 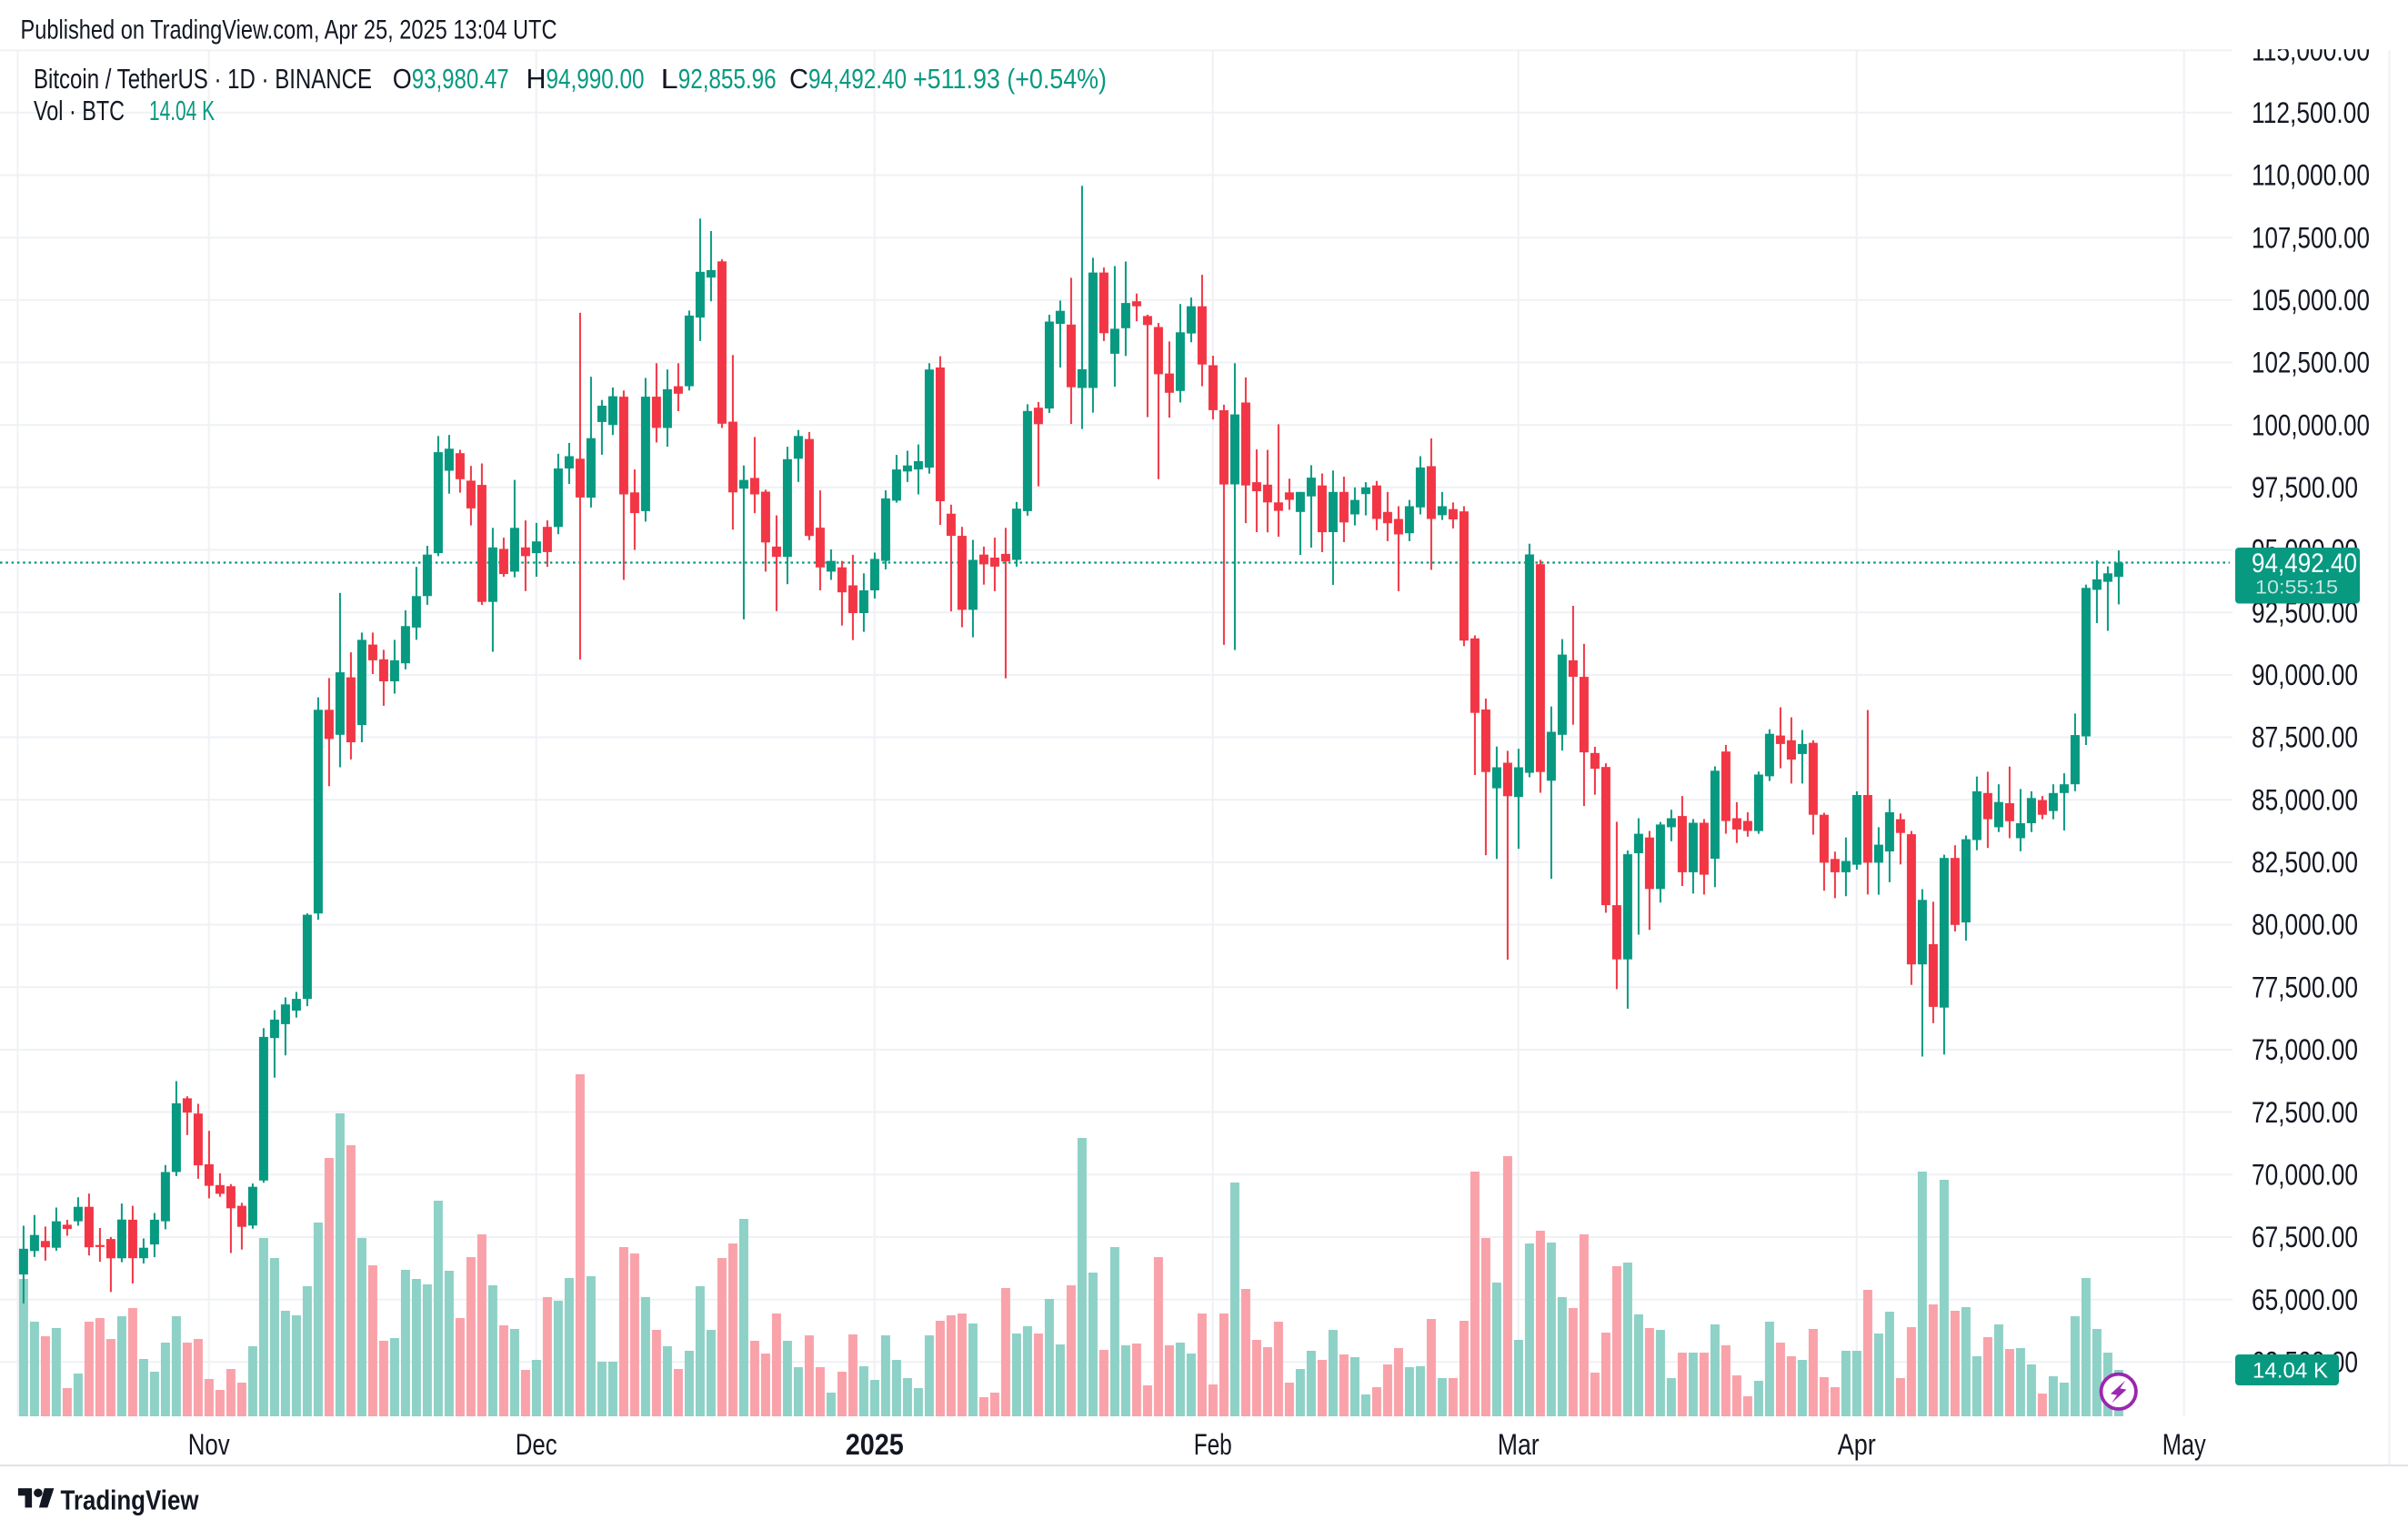 What do you see at coordinates (875, 1445) in the screenshot?
I see `svg-text: 2025` at bounding box center [875, 1445].